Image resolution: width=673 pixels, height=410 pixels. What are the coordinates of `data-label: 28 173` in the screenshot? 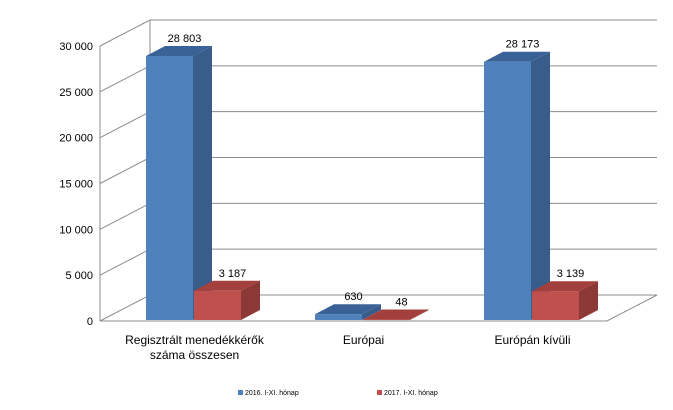 It's located at (523, 45).